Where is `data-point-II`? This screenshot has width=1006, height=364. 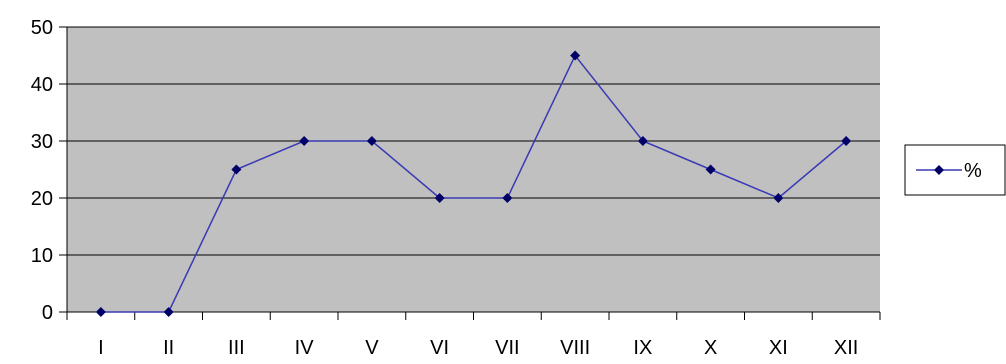 data-point-II is located at coordinates (168, 312).